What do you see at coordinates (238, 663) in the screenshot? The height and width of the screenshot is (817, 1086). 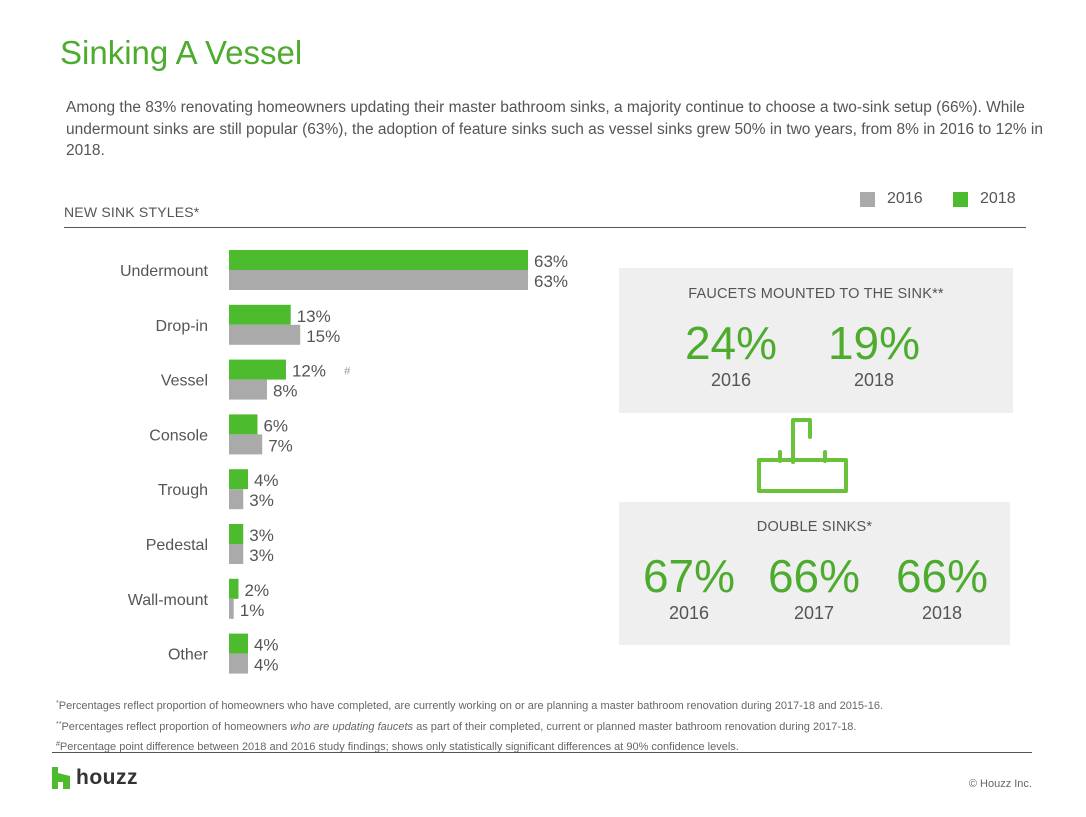 I see `bar-2016-other` at bounding box center [238, 663].